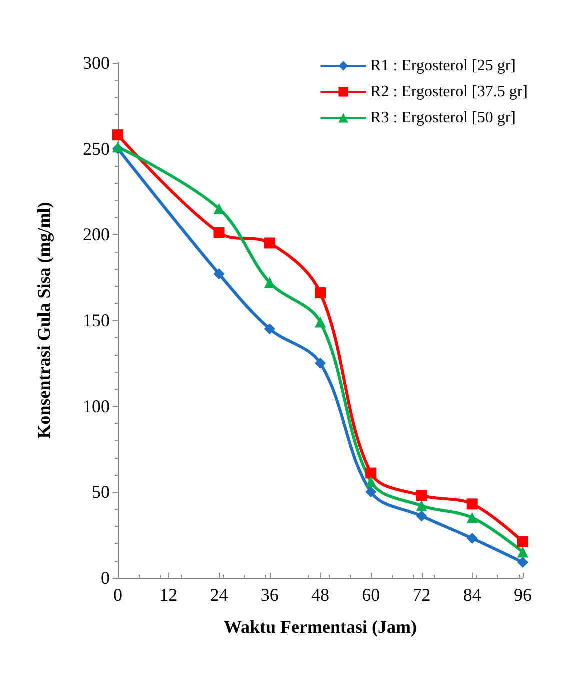  Describe the element at coordinates (320, 627) in the screenshot. I see `x-axis-title: Waktu Fermentasi (Jam)` at that location.